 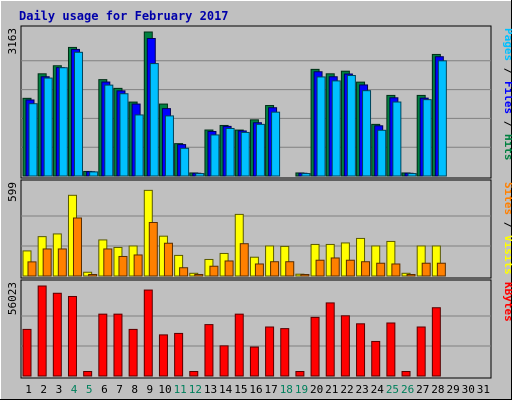 I want to click on x-tick-label: 6, so click(x=104, y=389).